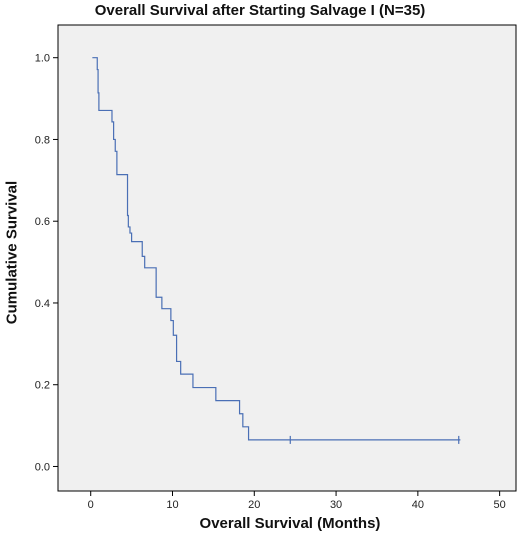  Describe the element at coordinates (46, 263) in the screenshot. I see `y-axis-ticks: 0.0 0.2 0.4 0.6 0.8 1.0` at that location.